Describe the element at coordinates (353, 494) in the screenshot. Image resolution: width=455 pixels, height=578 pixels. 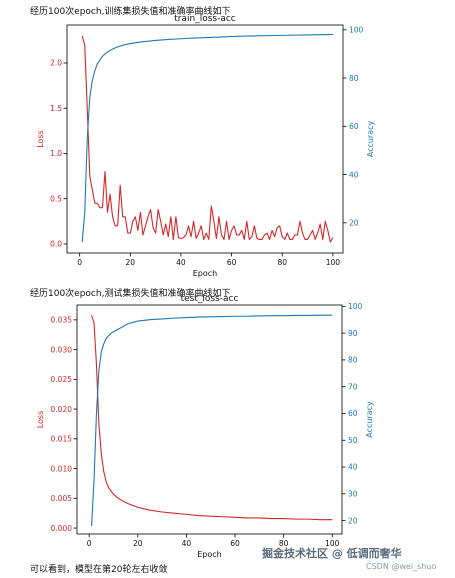
I see `right-y-tick-label: 30` at that location.